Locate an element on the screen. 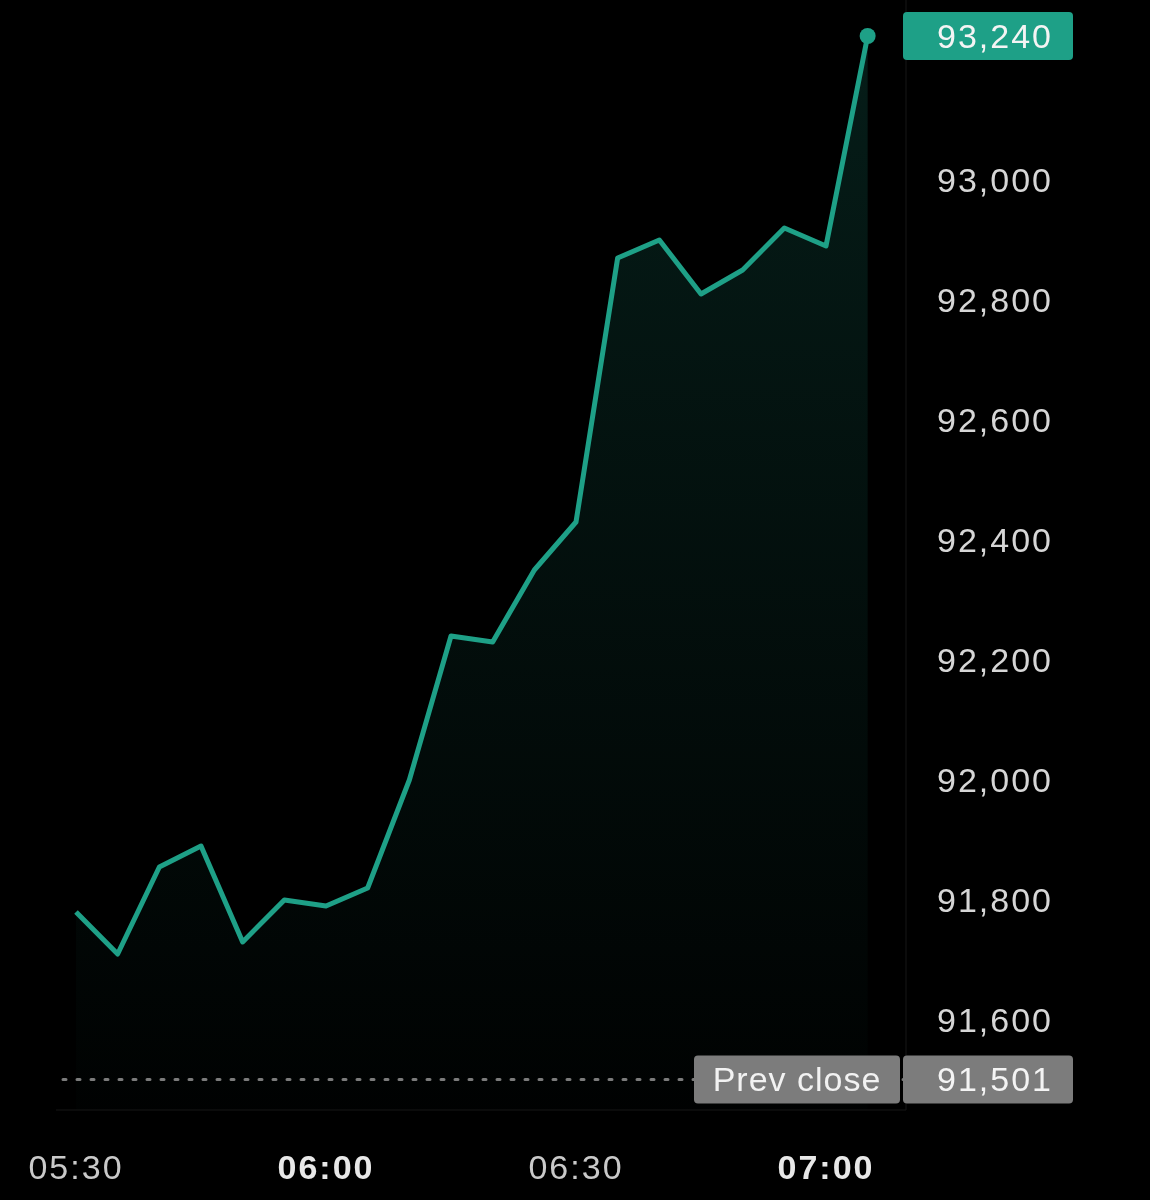 The width and height of the screenshot is (1150, 1200). y-tick-label: 91,800 is located at coordinates (995, 900).